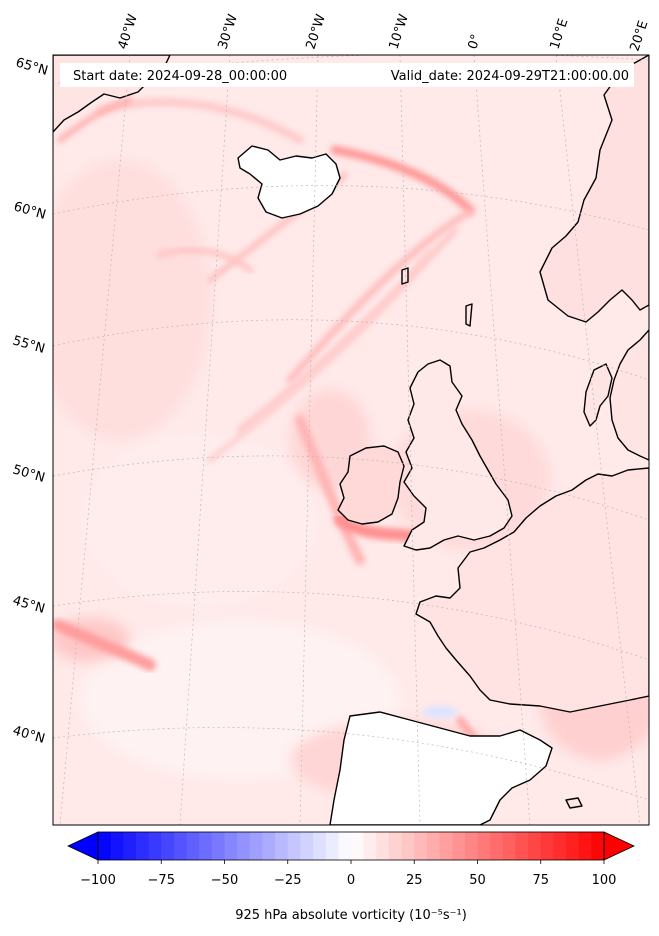  I want to click on great-britain-coast, so click(458, 455).